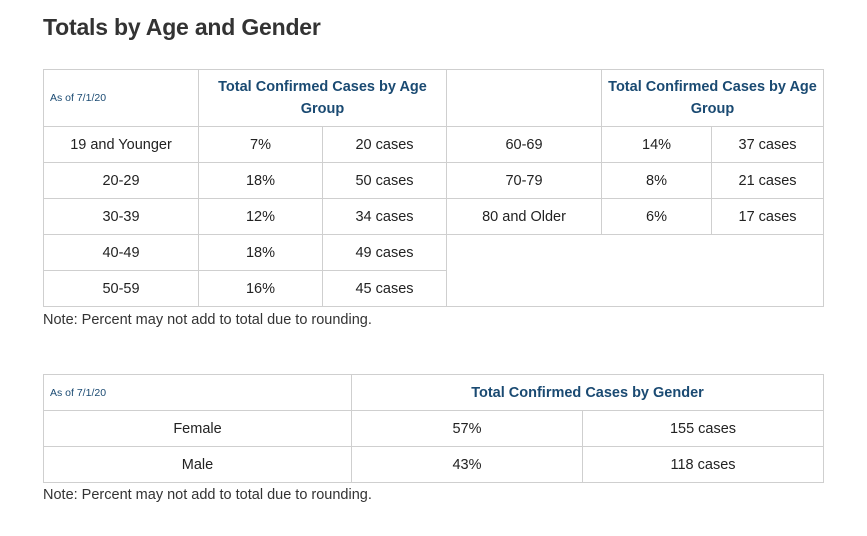 The width and height of the screenshot is (867, 536). Describe the element at coordinates (524, 180) in the screenshot. I see `age-group-cell: 70-79` at that location.